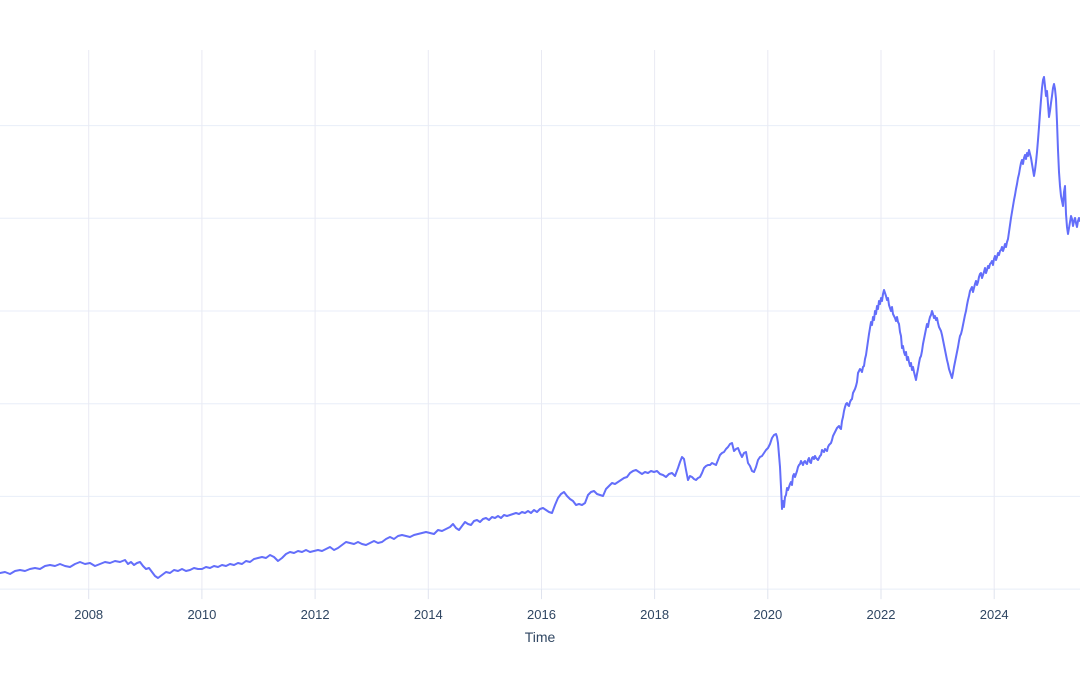 The width and height of the screenshot is (1080, 675). I want to click on x-tick-labels: 2008 2010 2012 2014 2016 2018 2020 2022 2024, so click(541, 614).